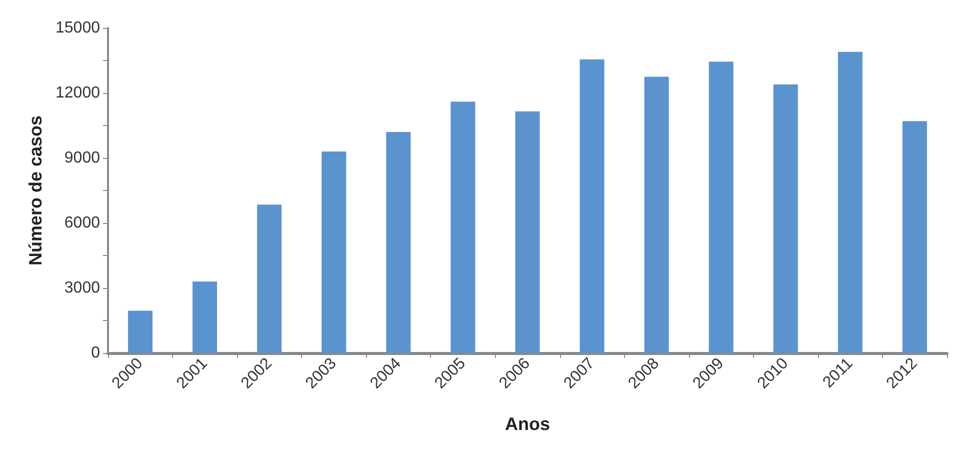  Describe the element at coordinates (36, 190) in the screenshot. I see `y-axis-title: Número de casos` at that location.